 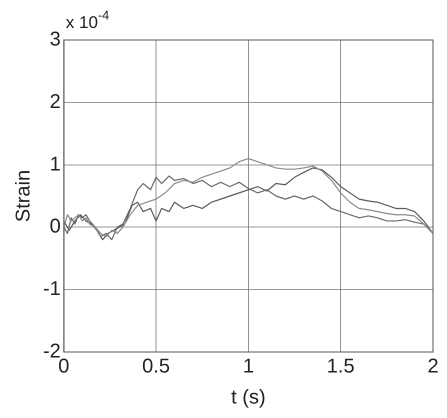 I want to click on y-tick-label: 3, so click(x=55, y=39).